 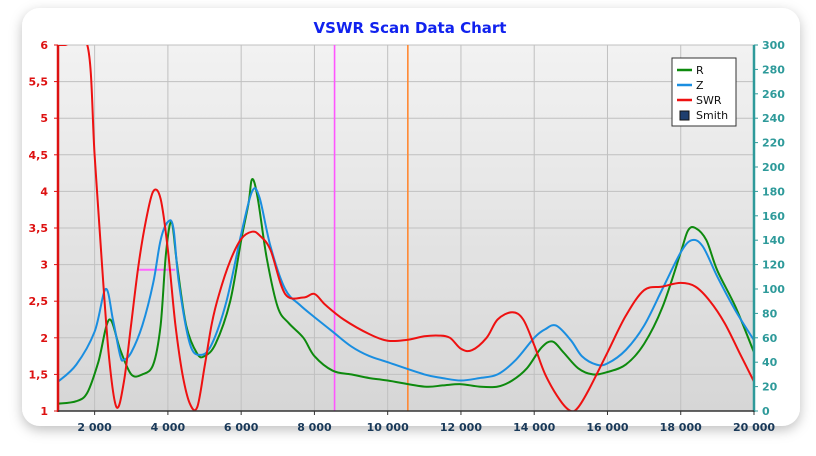 What do you see at coordinates (607, 427) in the screenshot?
I see `x-axis-tick-label: 16 000` at bounding box center [607, 427].